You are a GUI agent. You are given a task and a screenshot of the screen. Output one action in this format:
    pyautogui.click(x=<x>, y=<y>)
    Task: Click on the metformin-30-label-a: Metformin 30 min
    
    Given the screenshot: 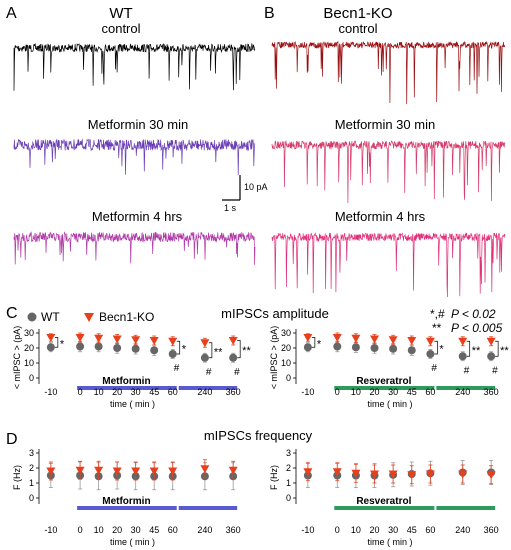 What is the action you would take?
    pyautogui.click(x=138, y=124)
    